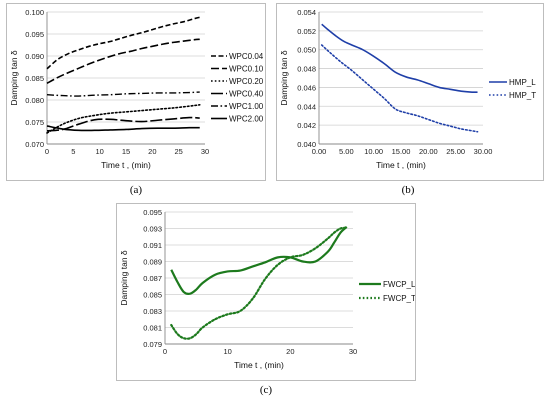 Image resolution: width=550 pixels, height=400 pixels. I want to click on x-tick-label: 25.00, so click(455, 151).